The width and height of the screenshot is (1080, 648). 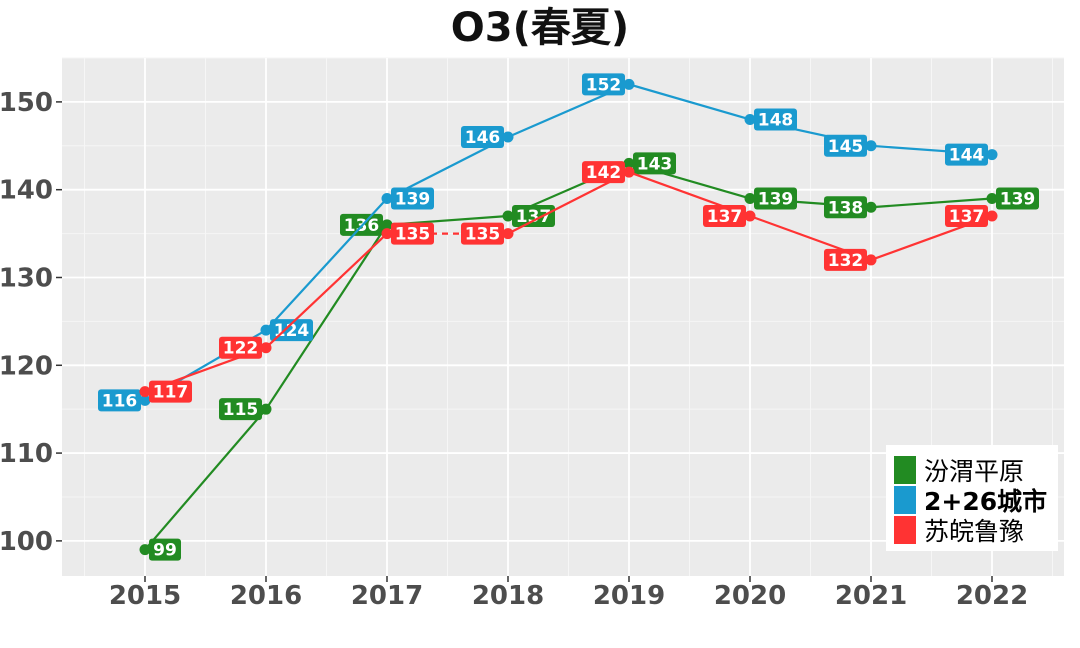 I want to click on legend-swatch-fenwei, so click(x=905, y=470).